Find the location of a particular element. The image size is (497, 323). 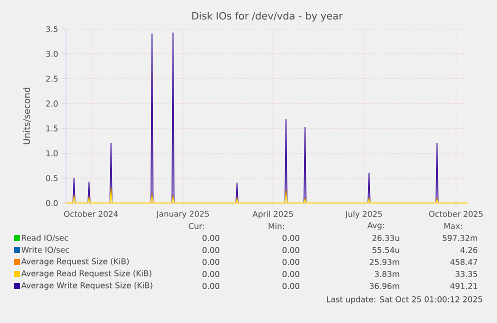

chart-title: Disk IOs for /dev/vda - by year is located at coordinates (267, 17).